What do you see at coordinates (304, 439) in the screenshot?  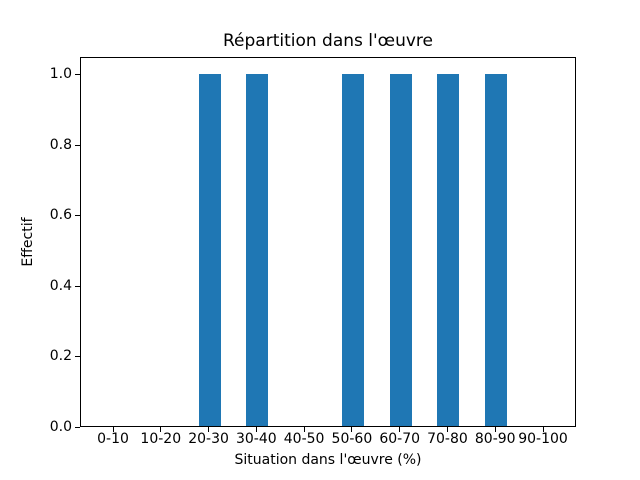 I see `x-tick-label-40-50: 40-50` at bounding box center [304, 439].